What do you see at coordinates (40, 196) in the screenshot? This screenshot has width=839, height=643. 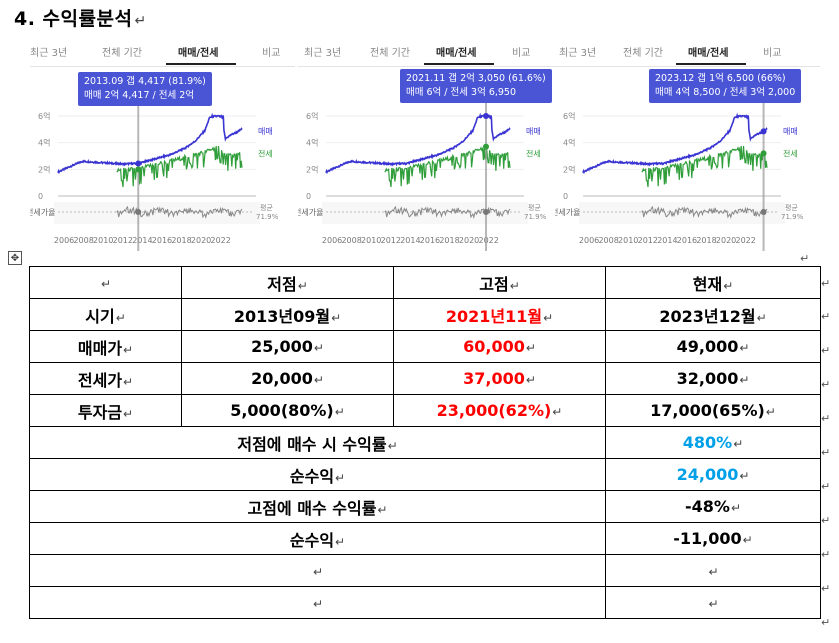 I see `y-tick-label: 0` at bounding box center [40, 196].